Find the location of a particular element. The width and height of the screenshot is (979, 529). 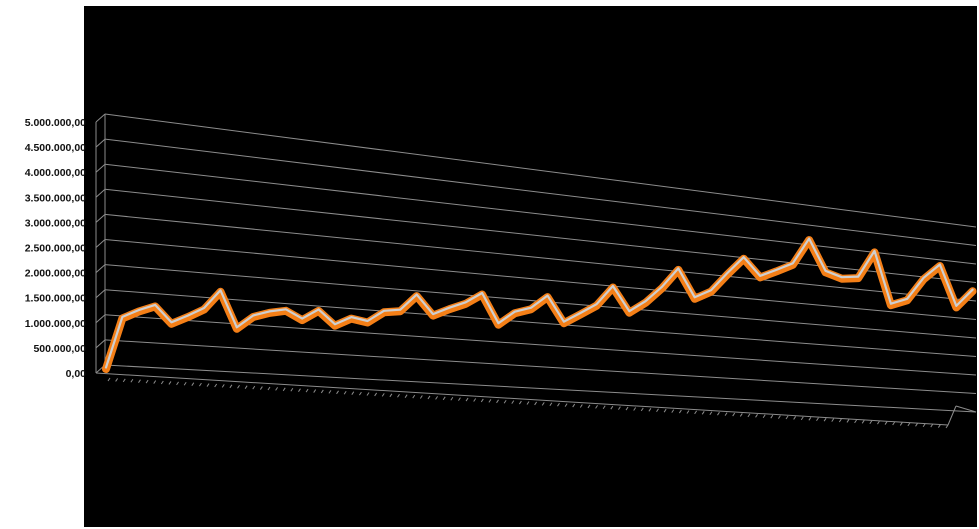

x-axis-ticks is located at coordinates (528, 403).